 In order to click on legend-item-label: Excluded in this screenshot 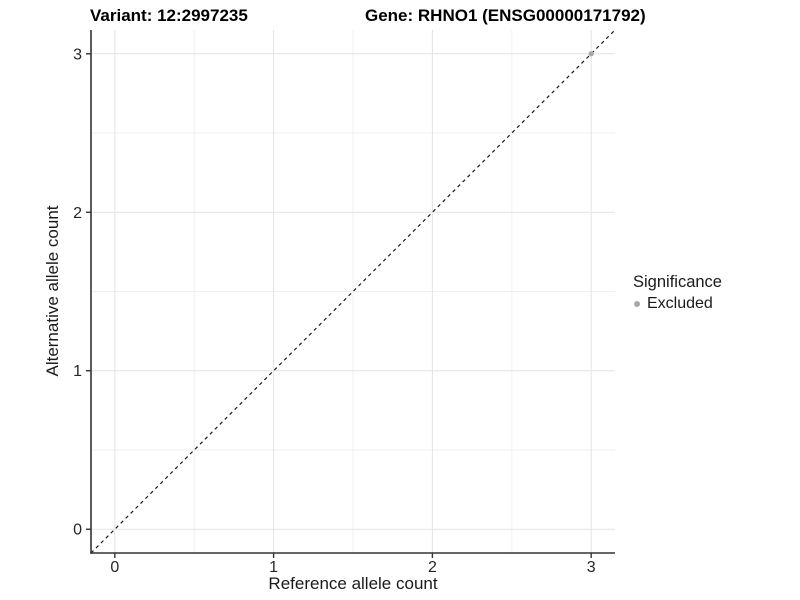, I will do `click(680, 303)`.